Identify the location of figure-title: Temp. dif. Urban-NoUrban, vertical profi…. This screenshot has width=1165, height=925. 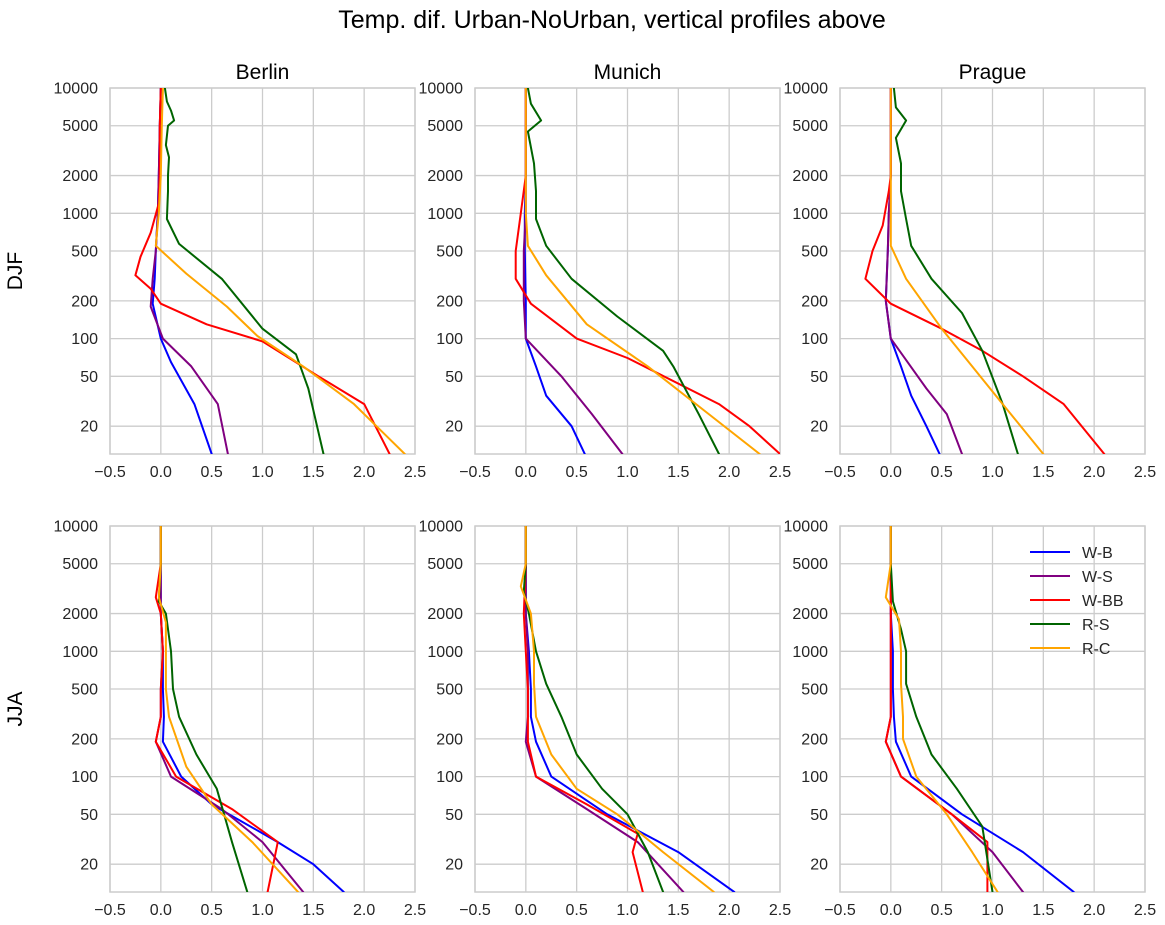
(611, 20).